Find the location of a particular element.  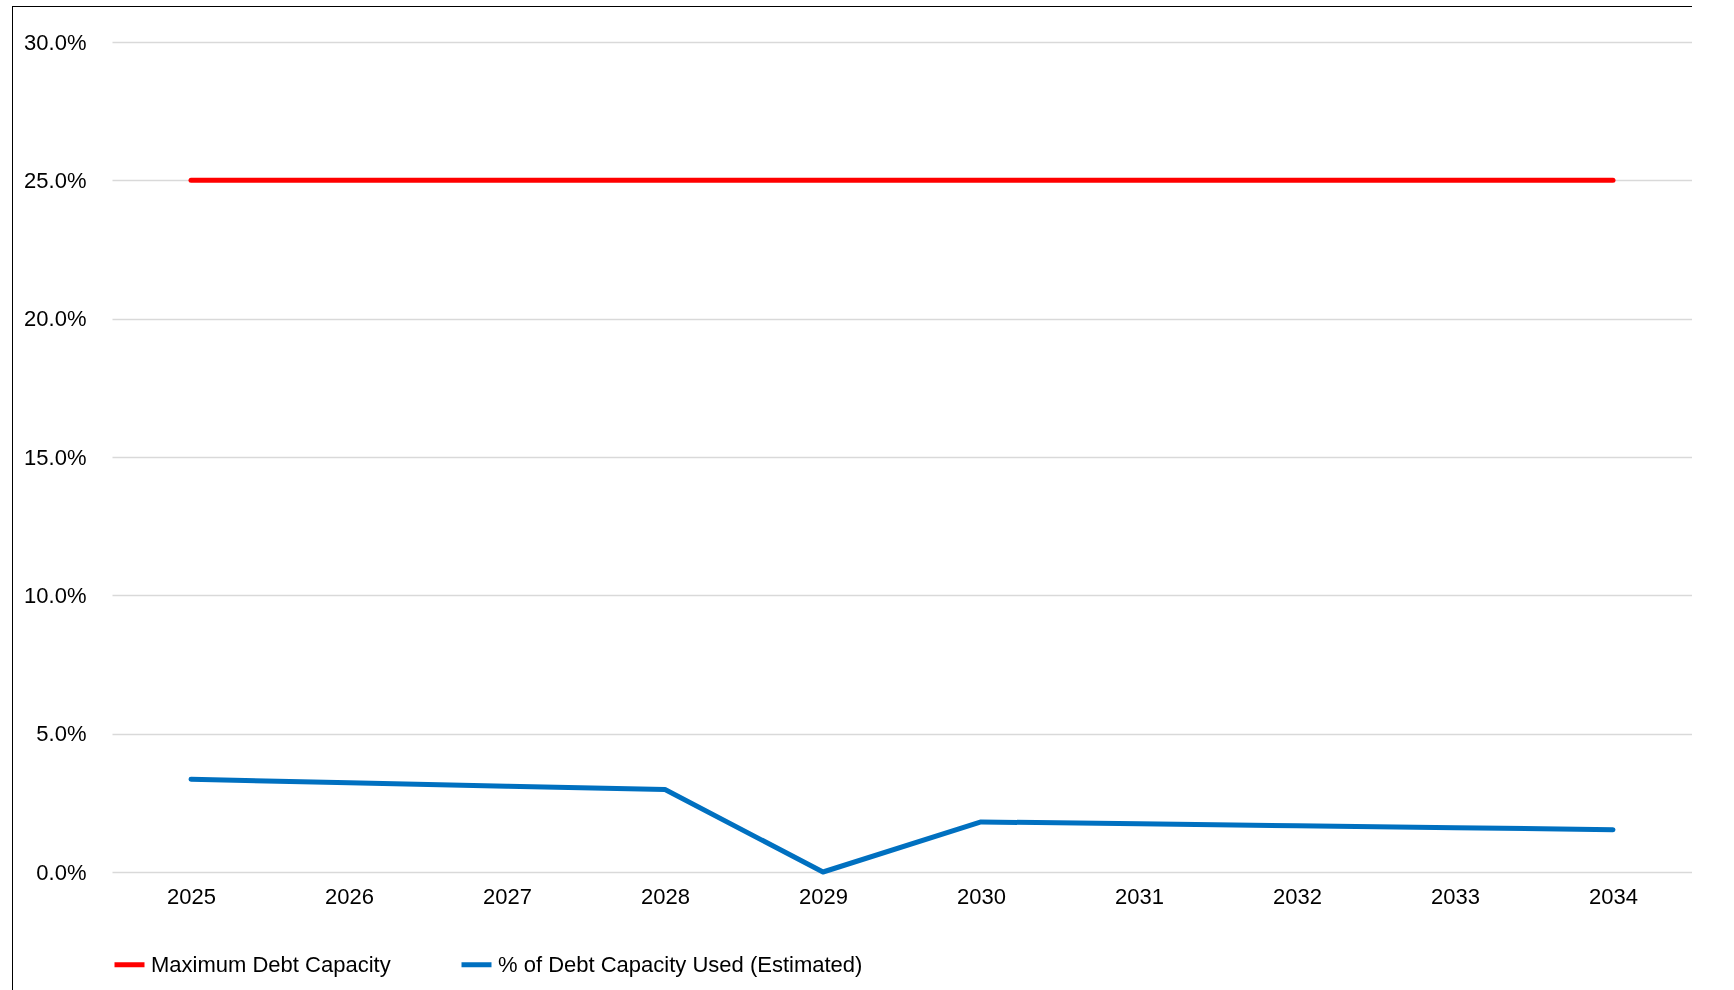

x-tick-label: 2033 is located at coordinates (1455, 896).